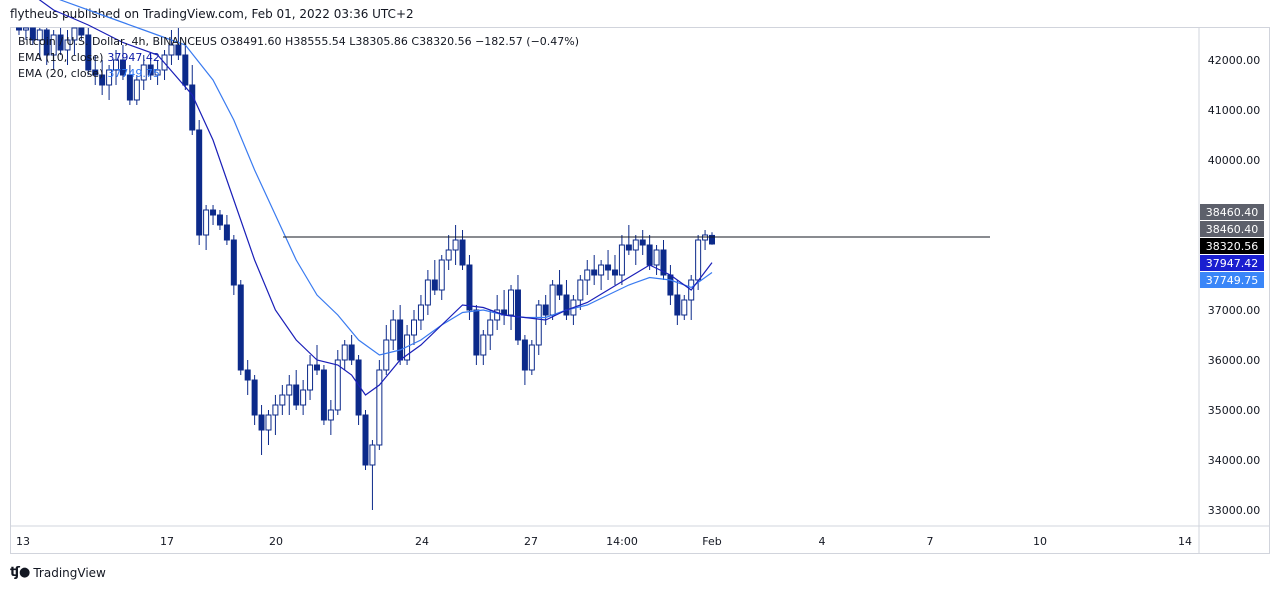 The height and width of the screenshot is (590, 1280). I want to click on time-tick-label: 4, so click(822, 541).